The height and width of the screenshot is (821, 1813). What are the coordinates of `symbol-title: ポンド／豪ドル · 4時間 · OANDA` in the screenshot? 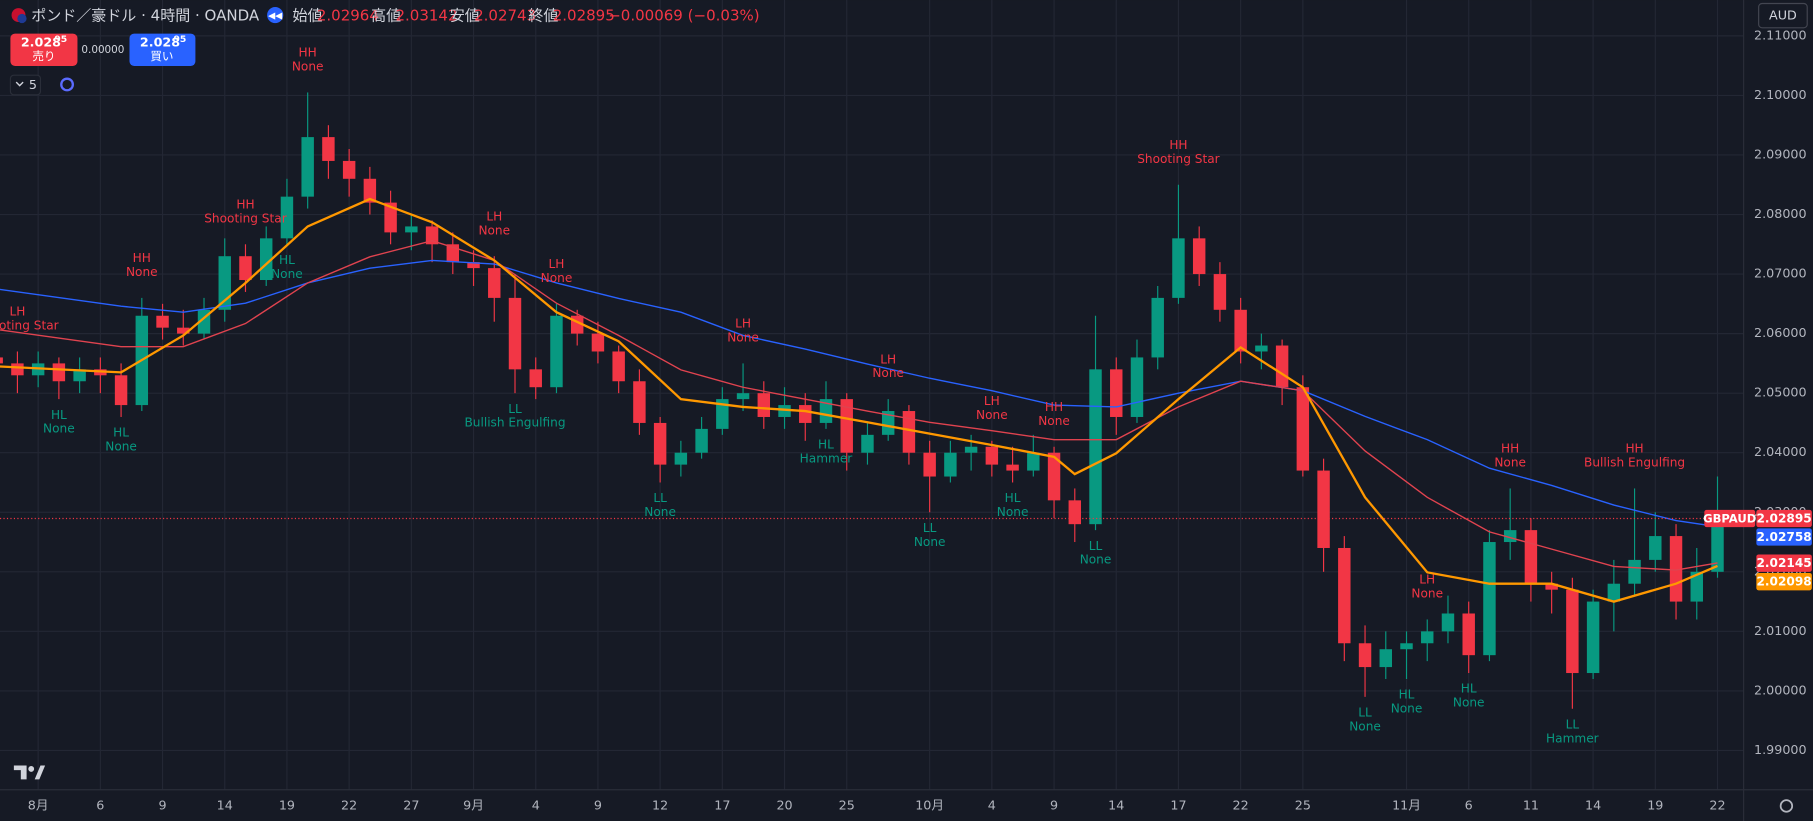 It's located at (145, 16).